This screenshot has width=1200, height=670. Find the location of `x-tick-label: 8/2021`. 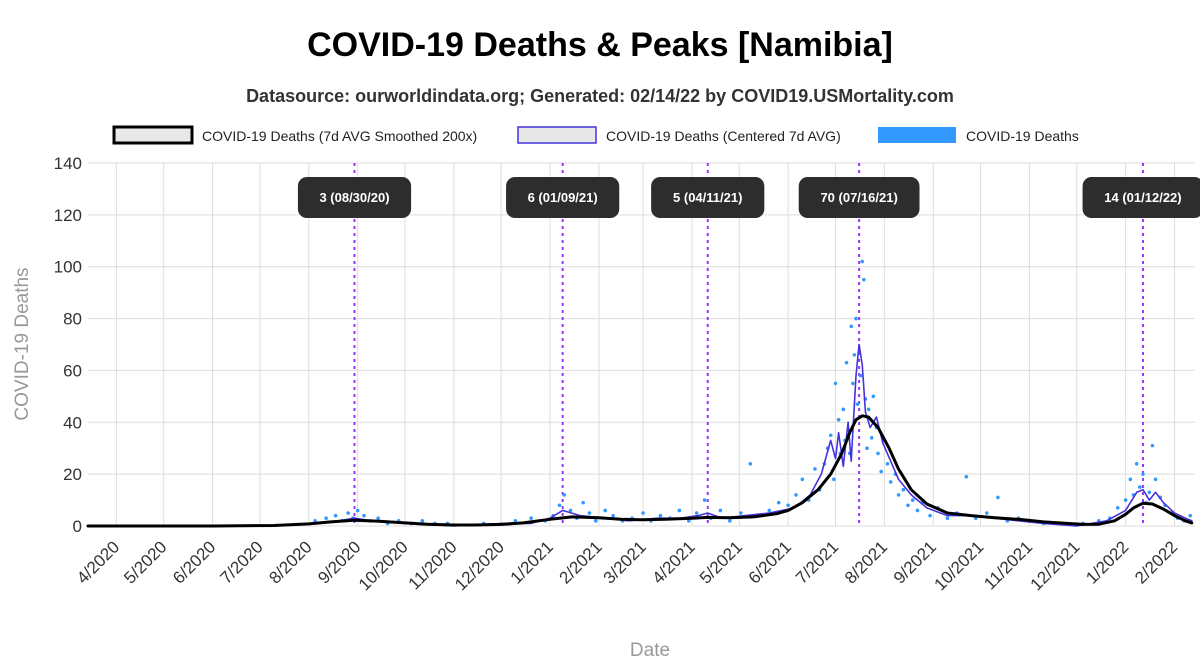

x-tick-label: 8/2021 is located at coordinates (866, 562).